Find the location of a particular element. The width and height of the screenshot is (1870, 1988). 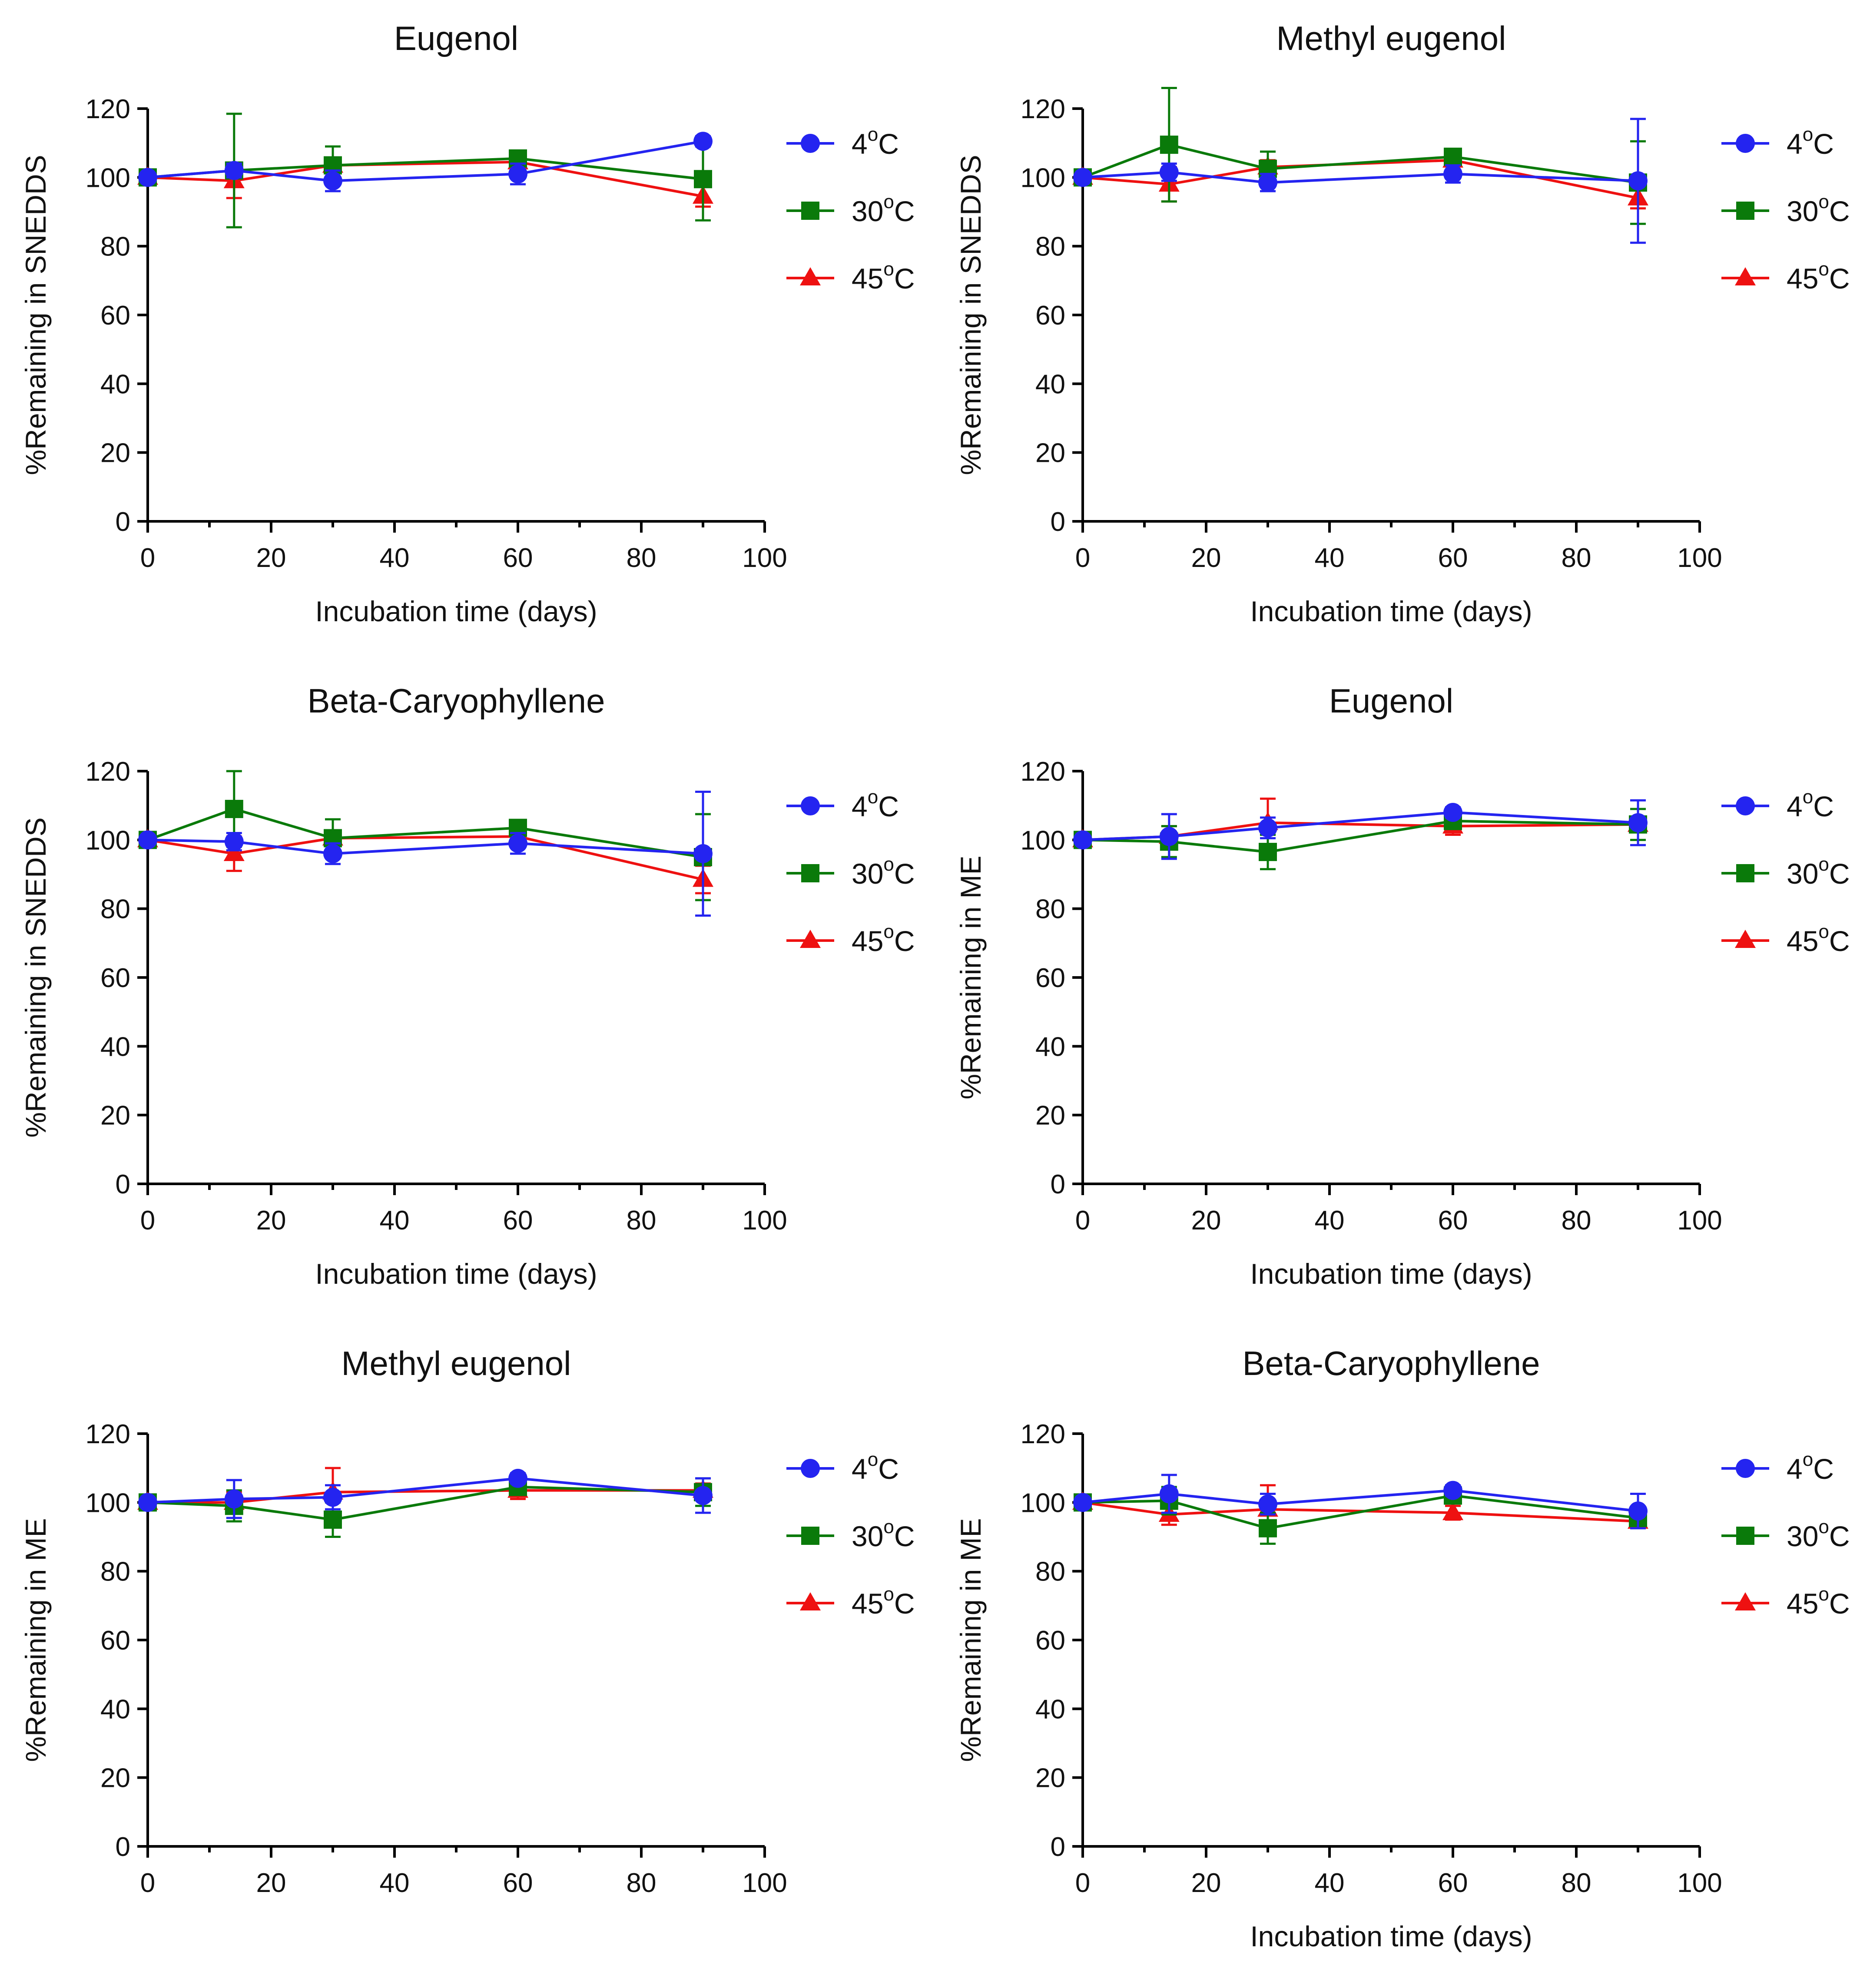

legend-item-30C: 30oC is located at coordinates (1786, 872).